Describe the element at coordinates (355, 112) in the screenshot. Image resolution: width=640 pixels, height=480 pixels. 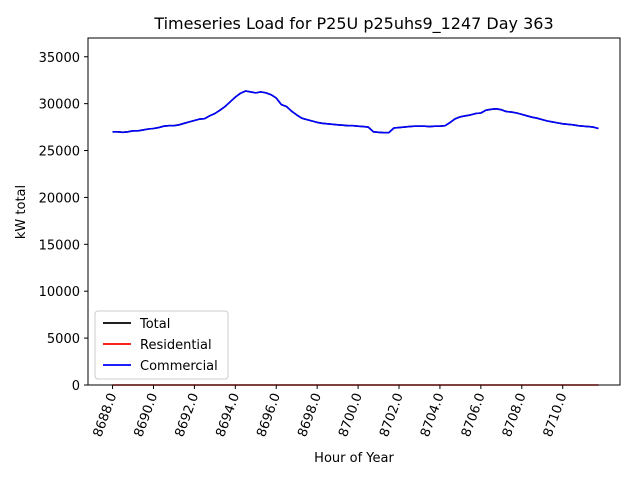
I see `series-line-commercial` at that location.